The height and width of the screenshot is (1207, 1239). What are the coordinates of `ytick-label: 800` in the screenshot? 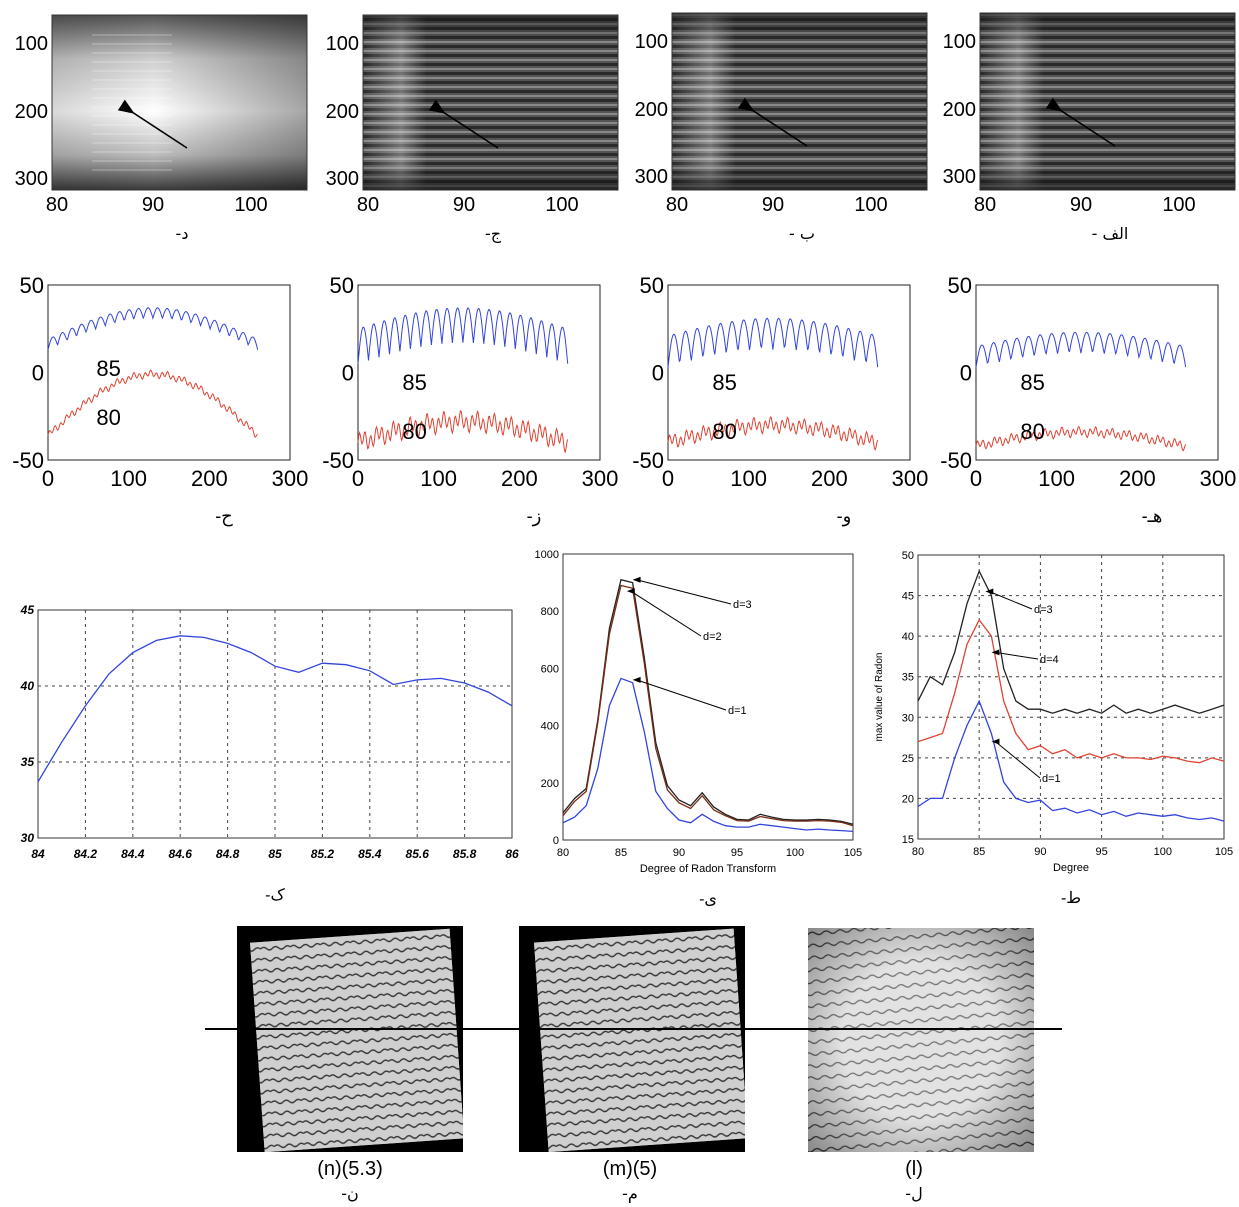 It's located at (550, 612).